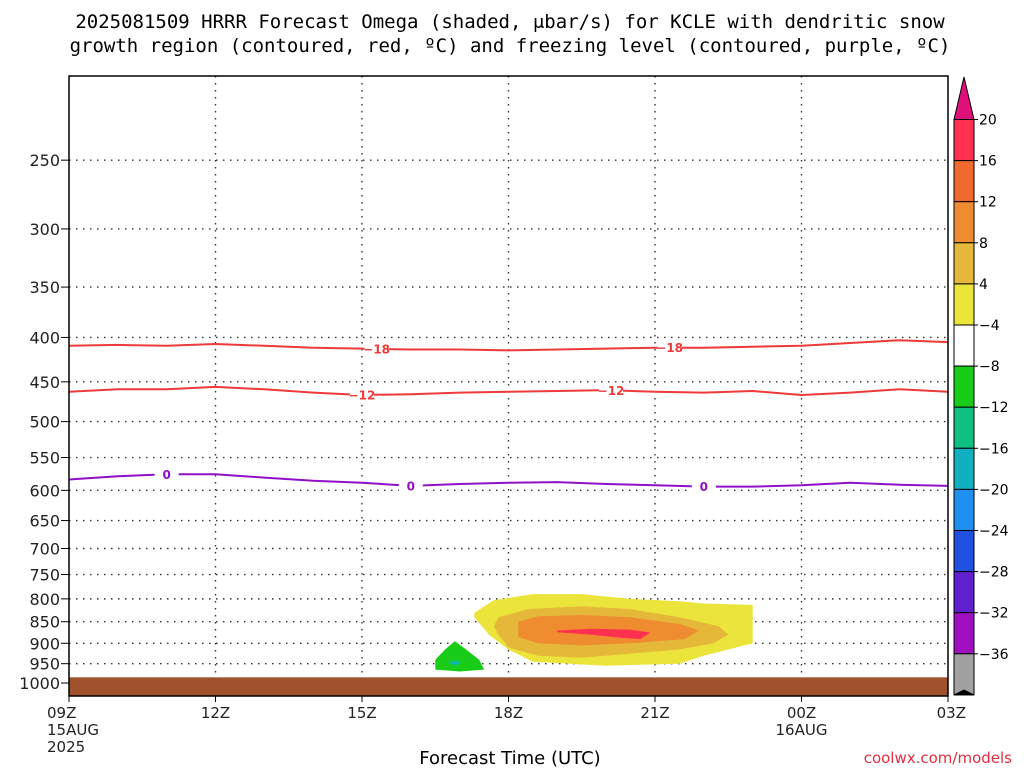 This screenshot has height=768, width=1024. What do you see at coordinates (983, 244) in the screenshot?
I see `colorbar-label-3: 8` at bounding box center [983, 244].